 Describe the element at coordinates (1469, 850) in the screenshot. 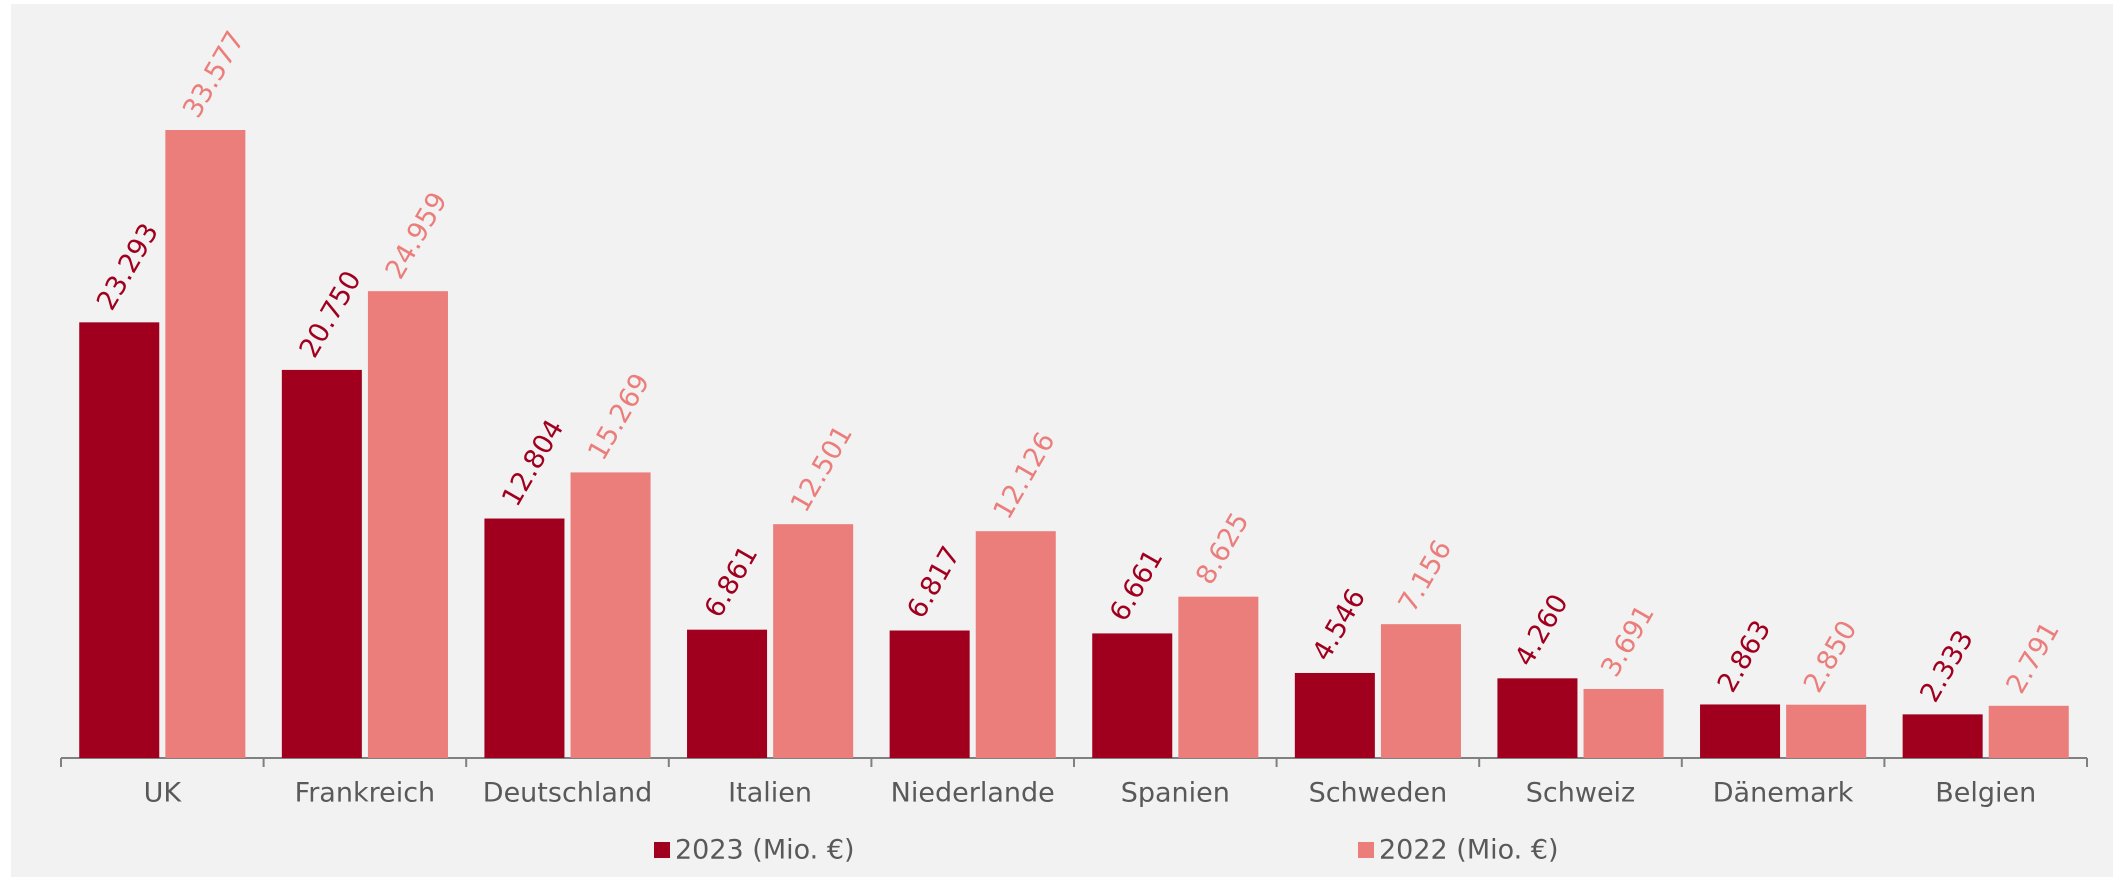

I see `legend-label: 2022 (Mio. €)` at that location.